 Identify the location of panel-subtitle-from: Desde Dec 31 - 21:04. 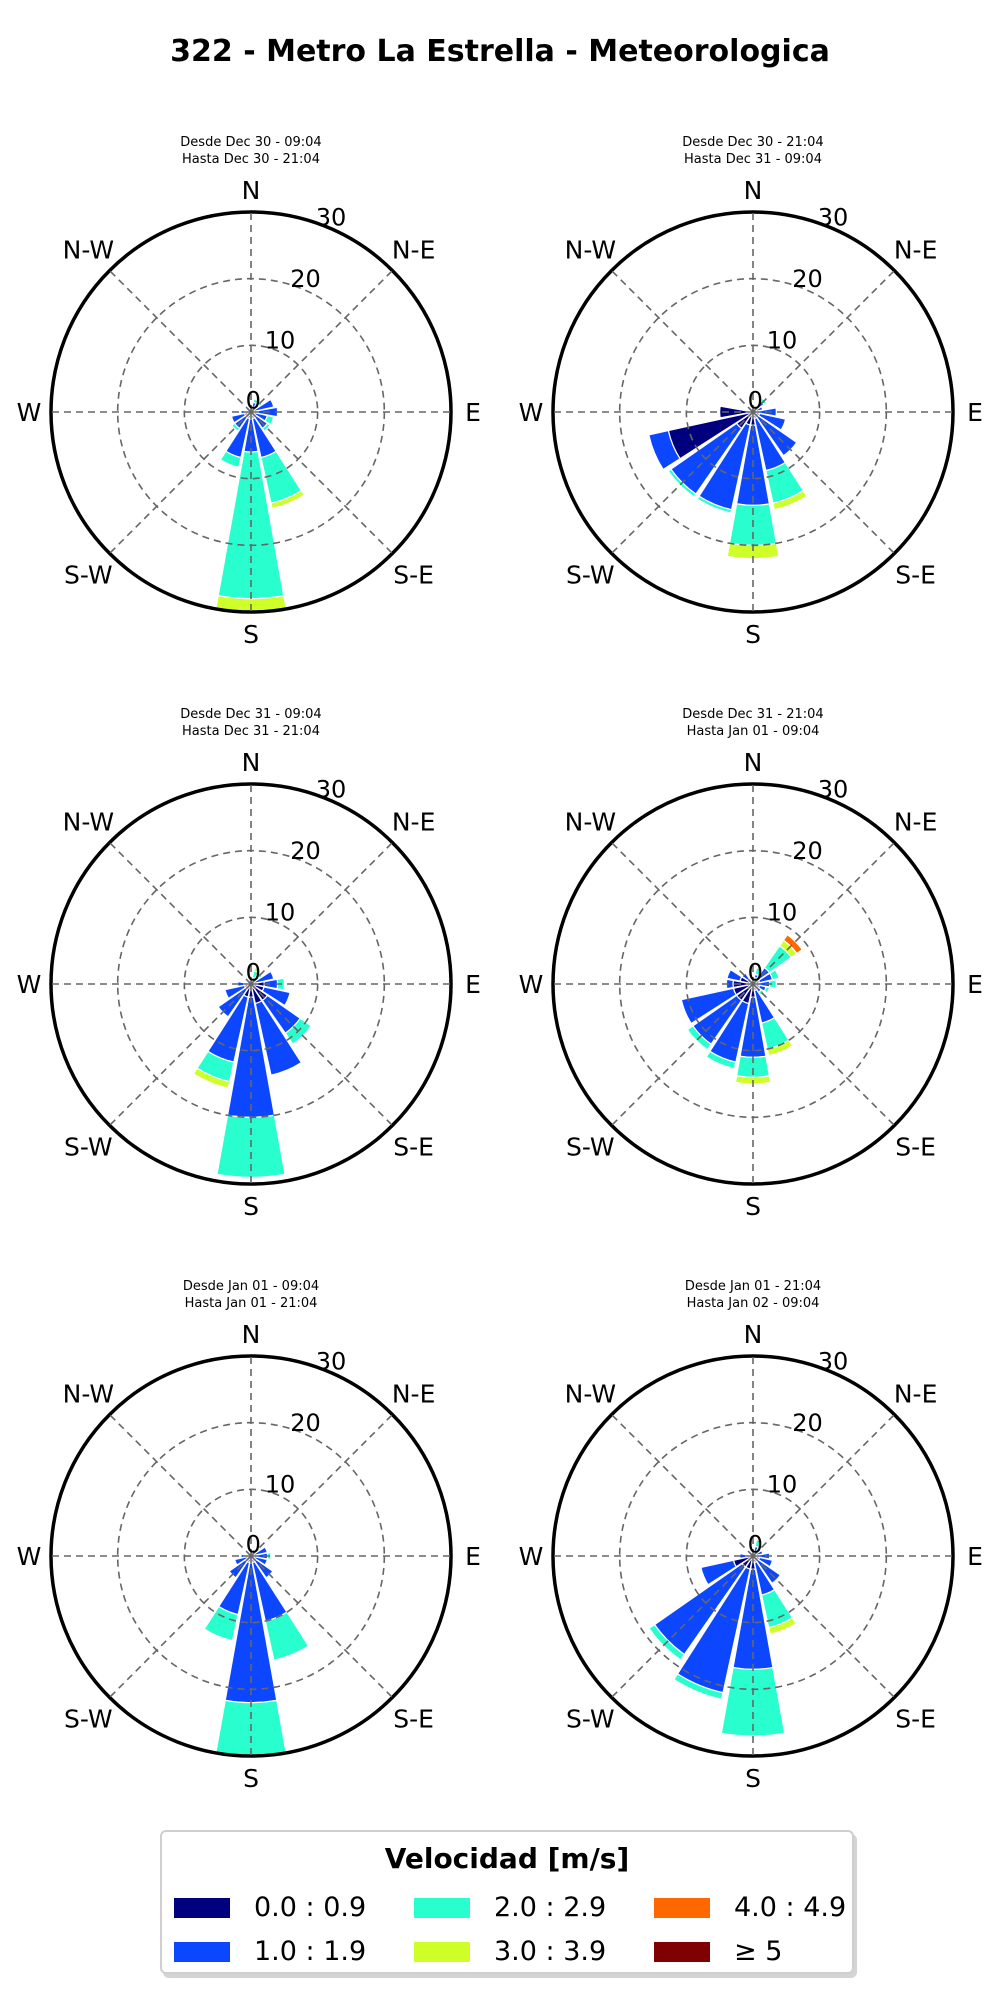
(752, 714).